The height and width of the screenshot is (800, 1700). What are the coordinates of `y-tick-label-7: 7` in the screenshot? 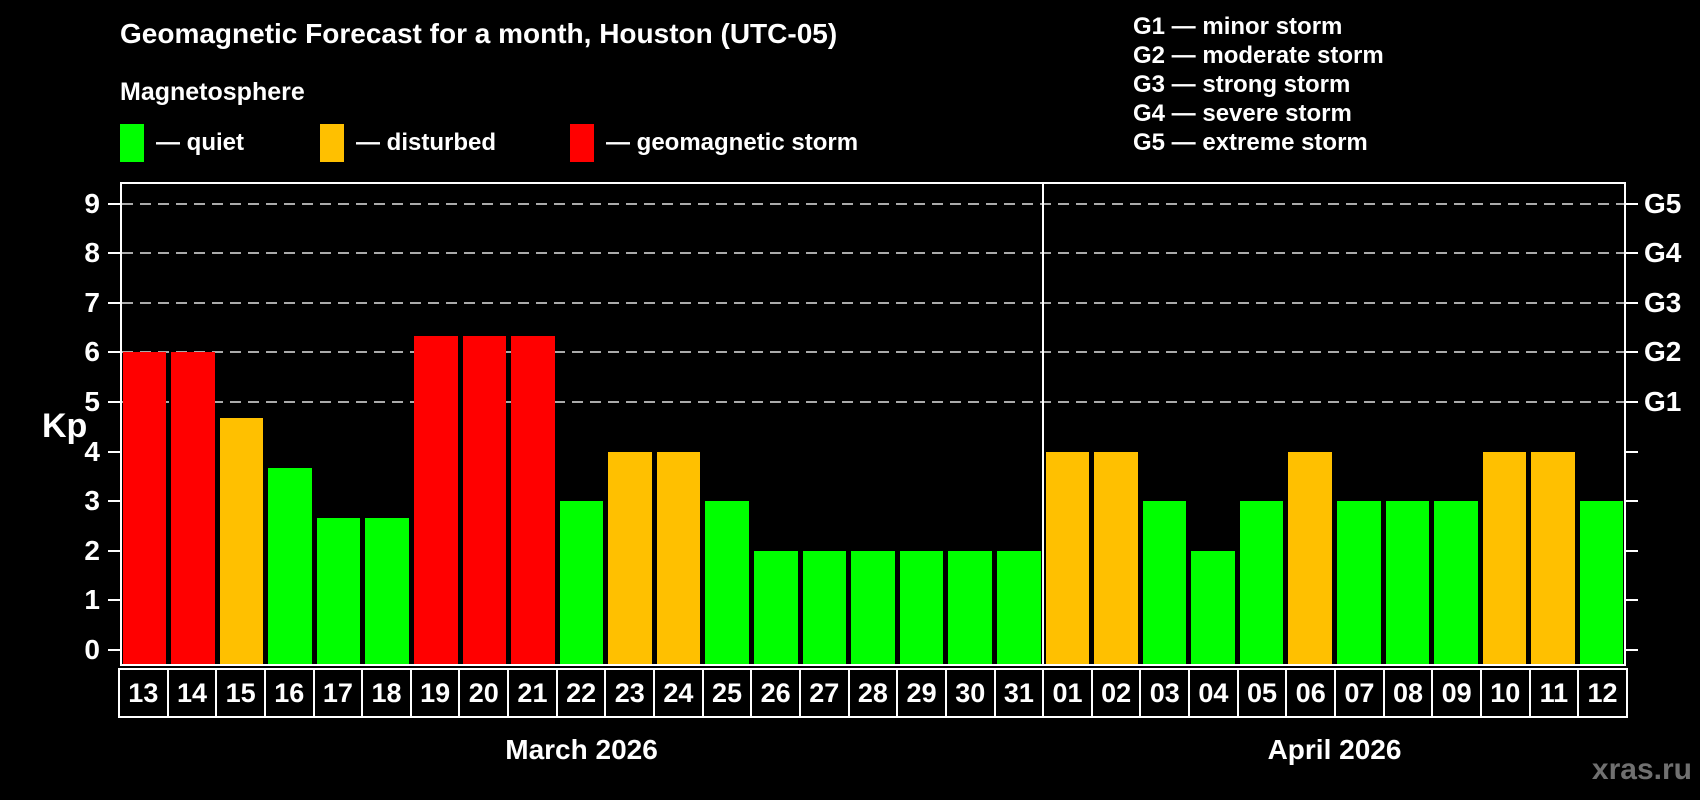 It's located at (92, 302).